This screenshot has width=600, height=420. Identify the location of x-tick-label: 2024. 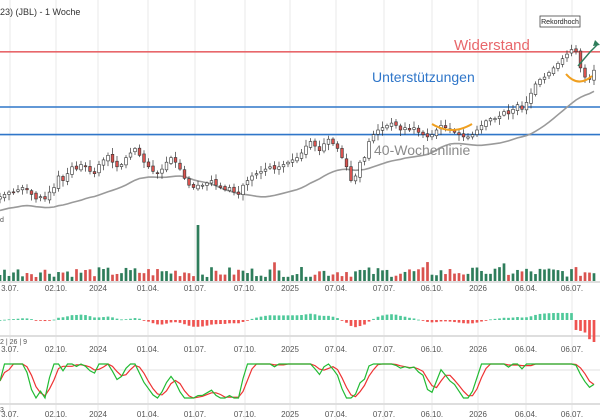
(98, 349).